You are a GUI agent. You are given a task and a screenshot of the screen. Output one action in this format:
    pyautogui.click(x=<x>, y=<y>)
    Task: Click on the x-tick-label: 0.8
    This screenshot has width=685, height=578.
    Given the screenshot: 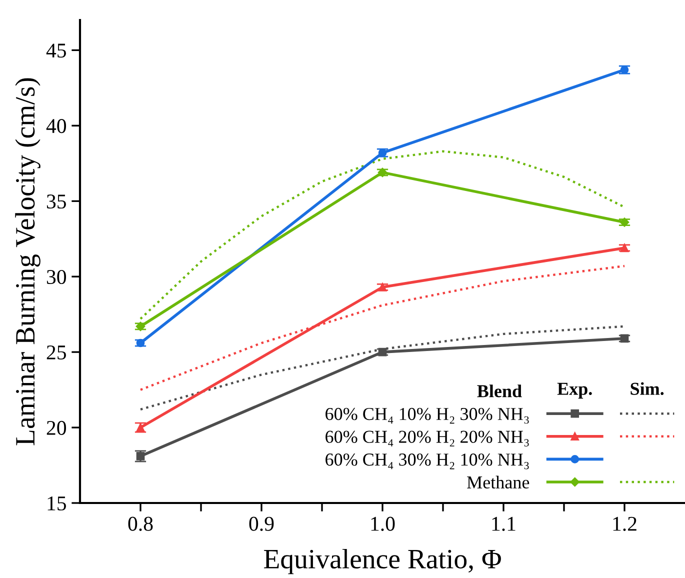 What is the action you would take?
    pyautogui.click(x=140, y=523)
    